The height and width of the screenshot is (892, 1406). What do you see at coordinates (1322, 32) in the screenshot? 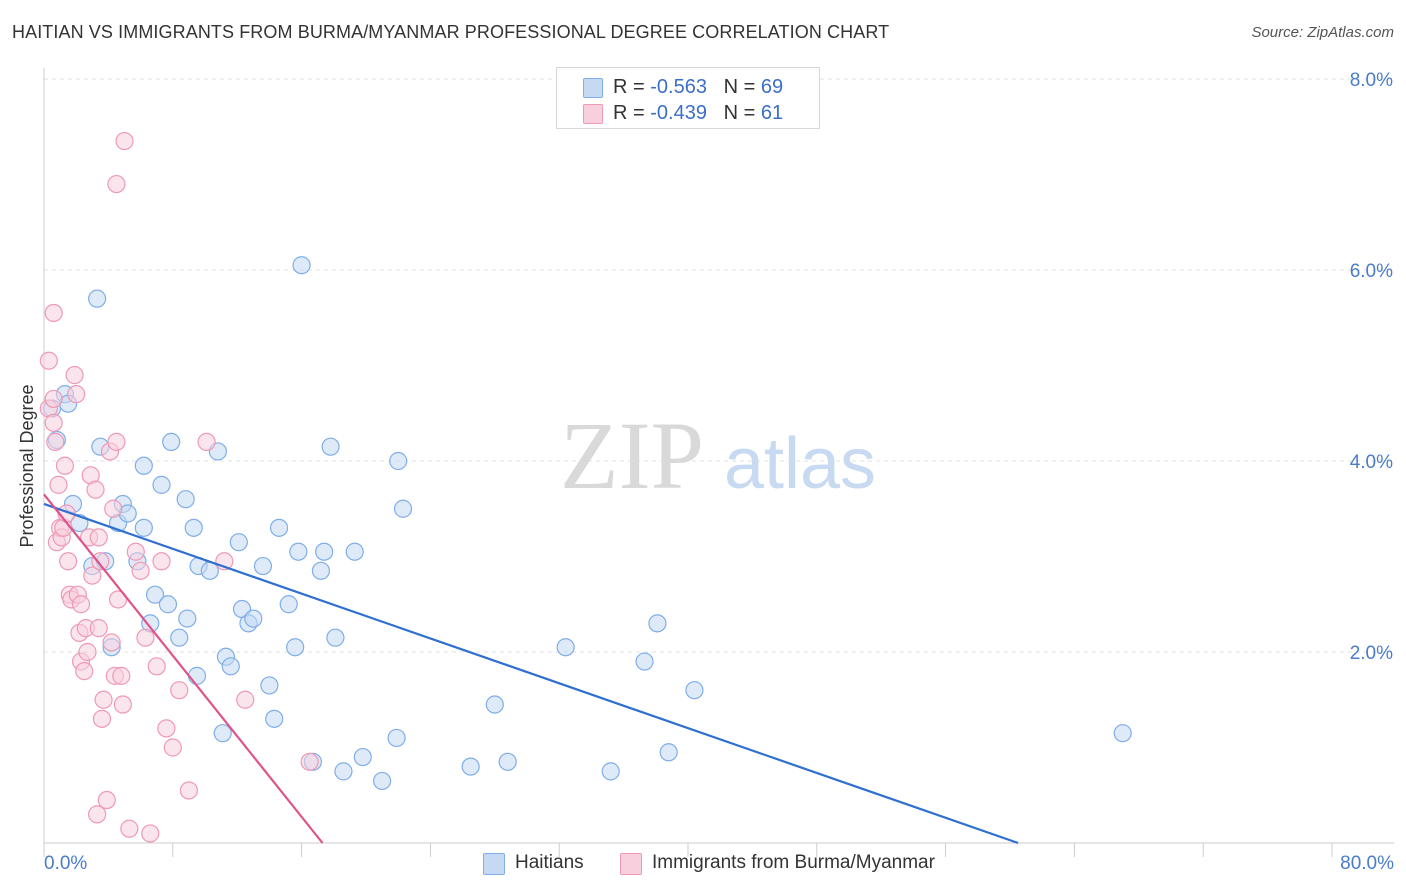
I see `source-label: Source: ZipAtlas.com` at bounding box center [1322, 32].